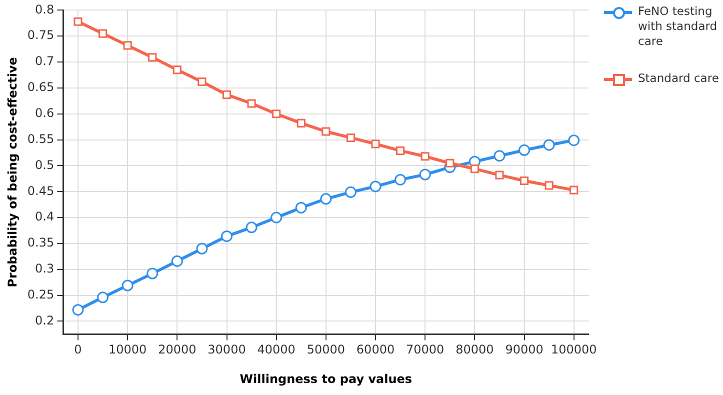 The image size is (723, 395). What do you see at coordinates (678, 26) in the screenshot?
I see `legend-label: FeNO testing with standard care` at bounding box center [678, 26].